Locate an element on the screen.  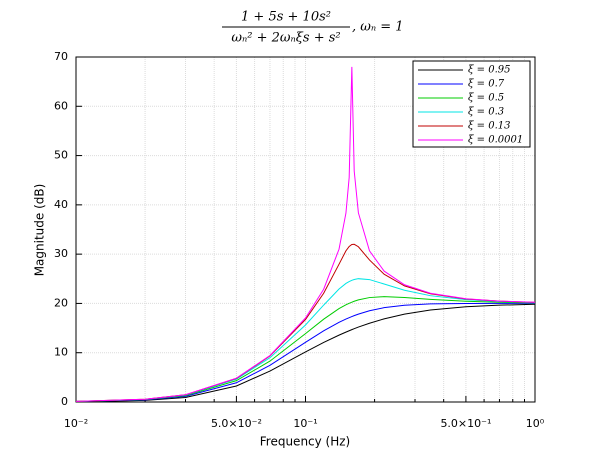
title-suffix: , ωₙ = 1 is located at coordinates (378, 27).